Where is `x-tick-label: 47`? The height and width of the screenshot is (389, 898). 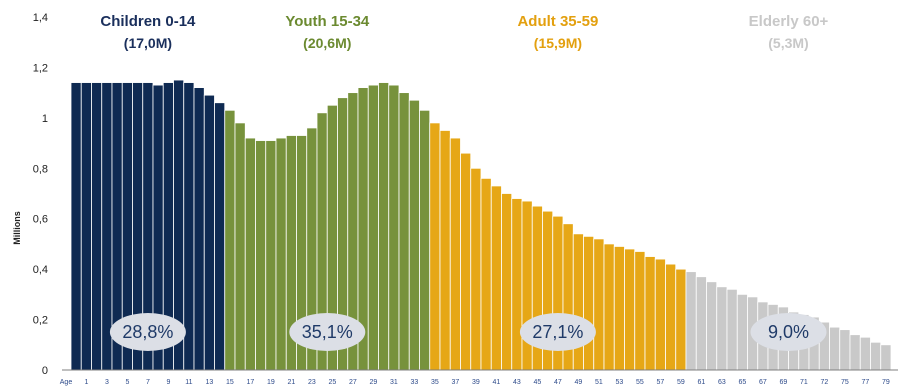
x-tick-label: 47 is located at coordinates (558, 382).